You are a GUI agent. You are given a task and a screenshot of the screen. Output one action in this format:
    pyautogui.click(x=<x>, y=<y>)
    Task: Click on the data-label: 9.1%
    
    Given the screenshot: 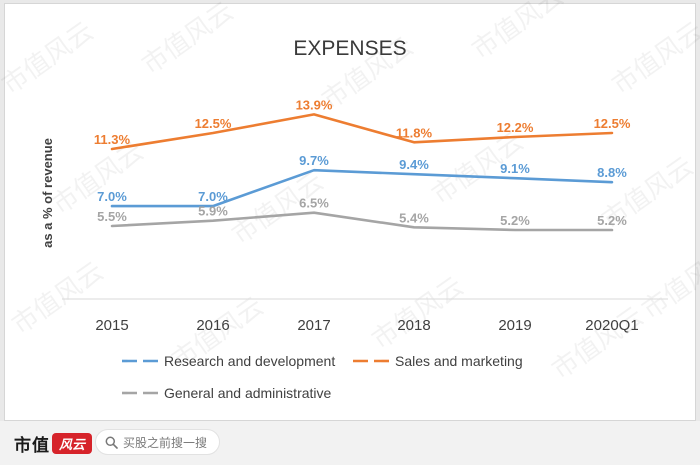 What is the action you would take?
    pyautogui.click(x=515, y=168)
    